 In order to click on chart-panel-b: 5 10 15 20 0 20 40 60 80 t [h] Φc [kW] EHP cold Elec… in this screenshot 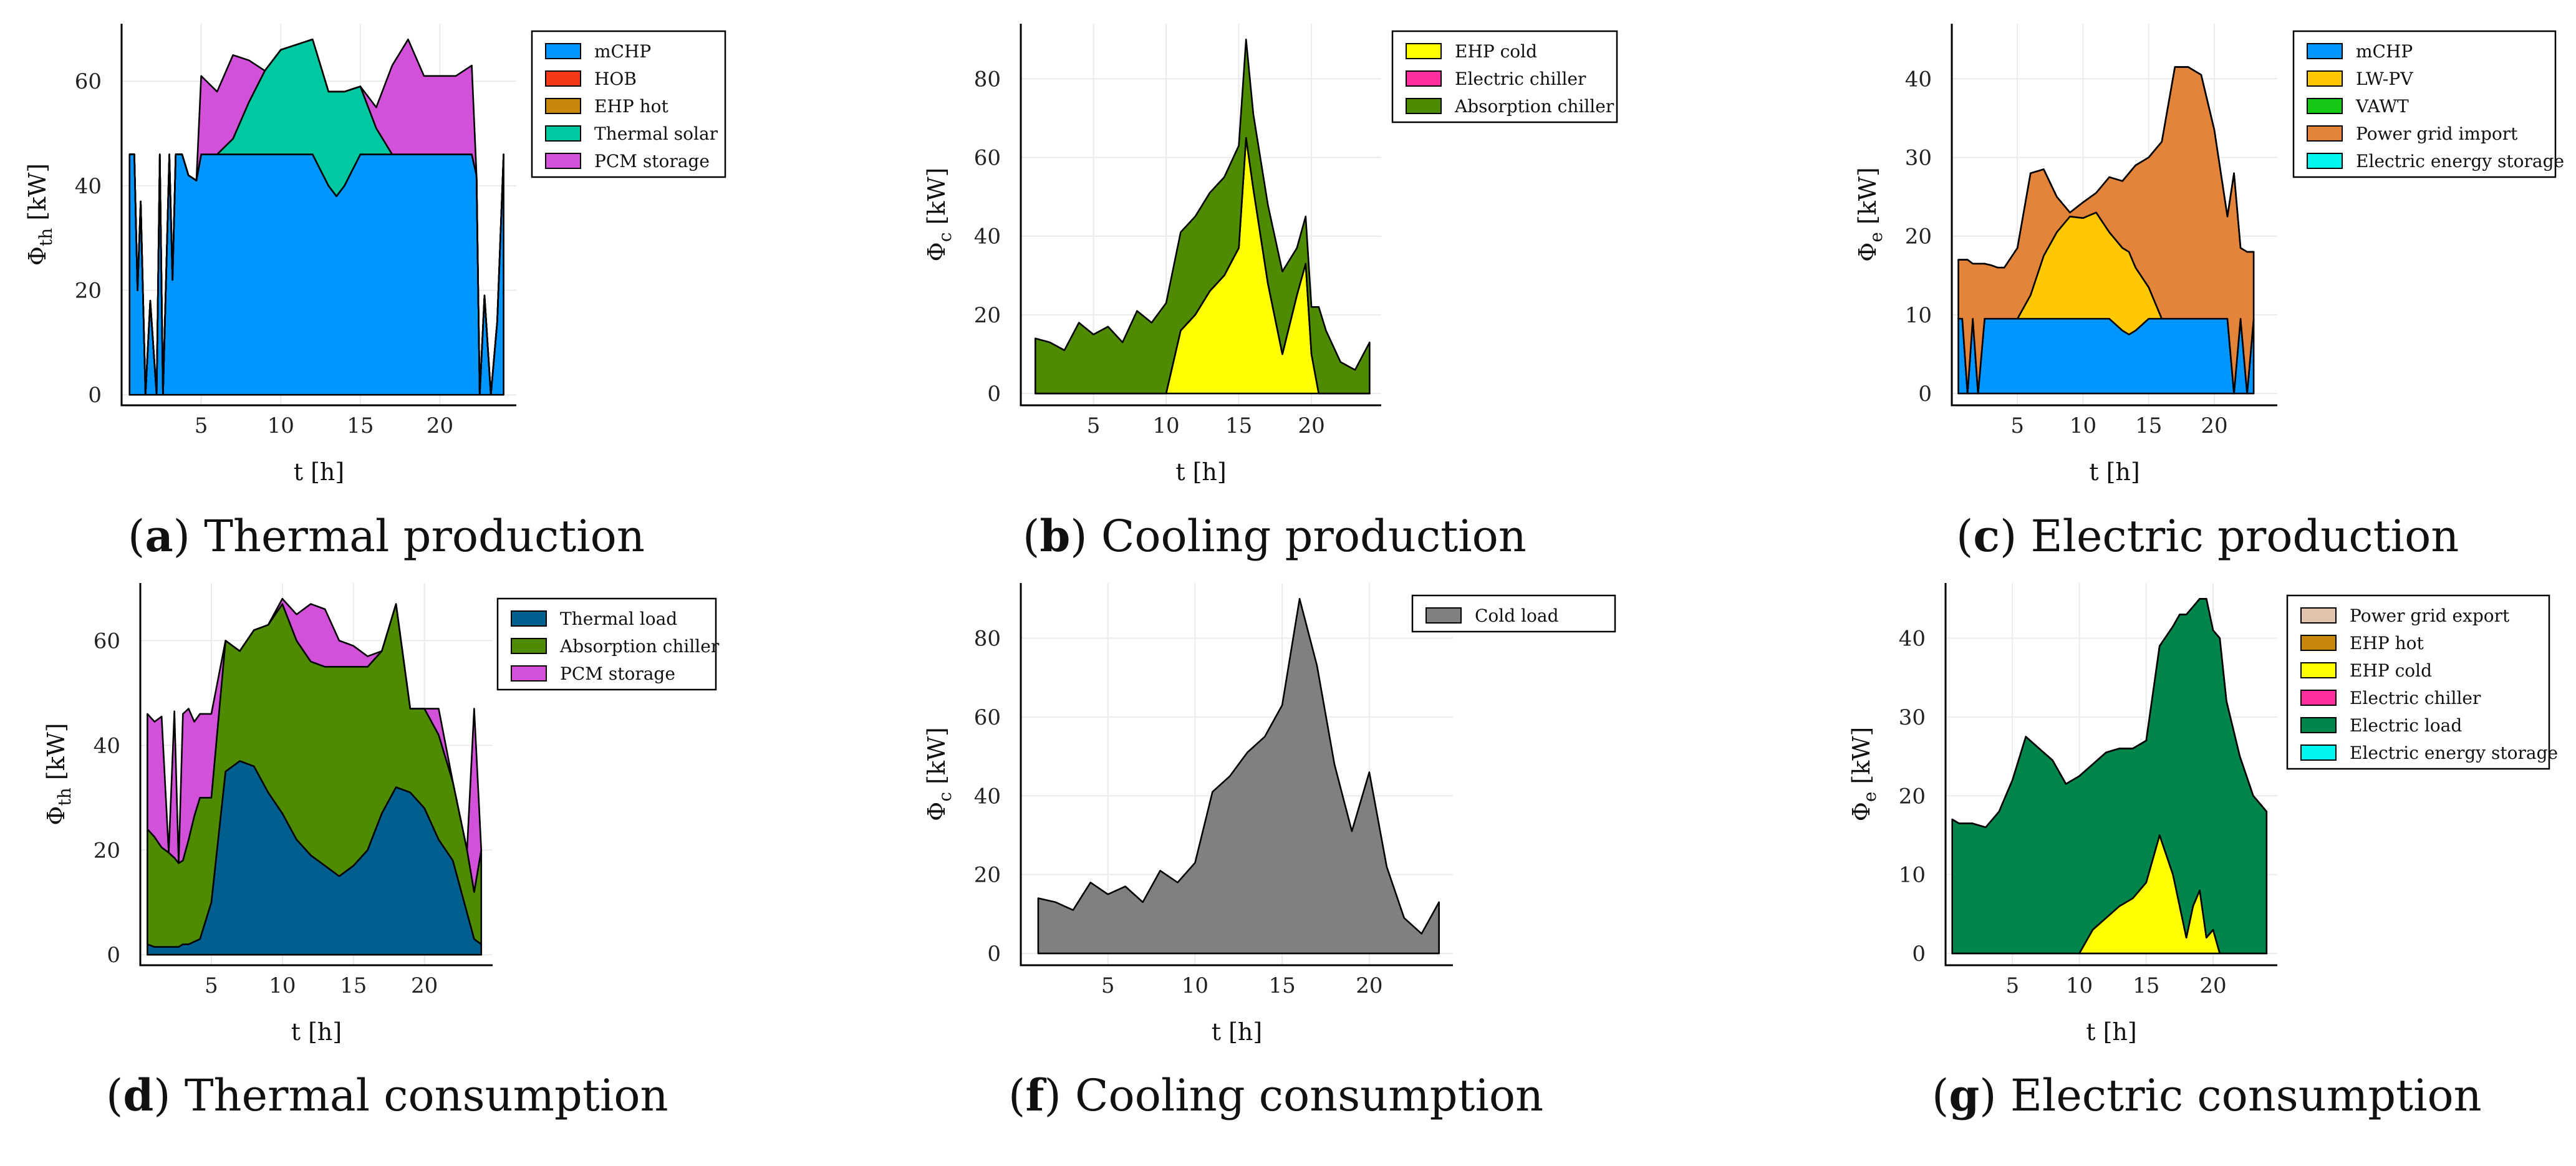, I will do `click(1270, 255)`.